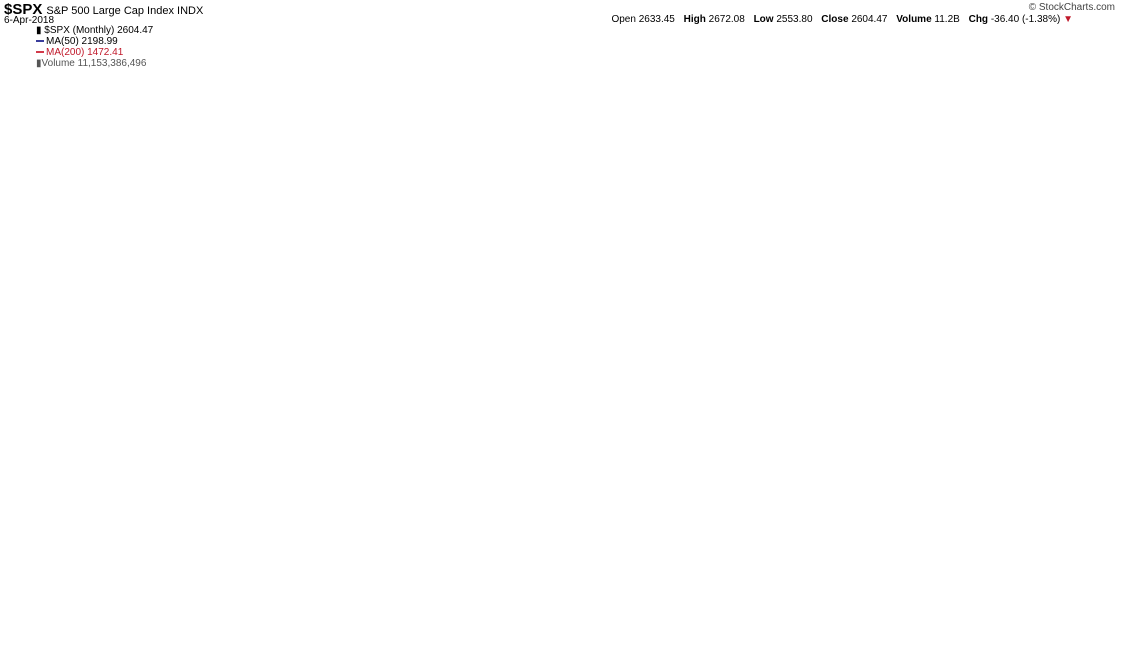 The width and height of the screenshot is (1121, 667). What do you see at coordinates (1091, 189) in the screenshot?
I see `price-tick-label: 1700` at bounding box center [1091, 189].